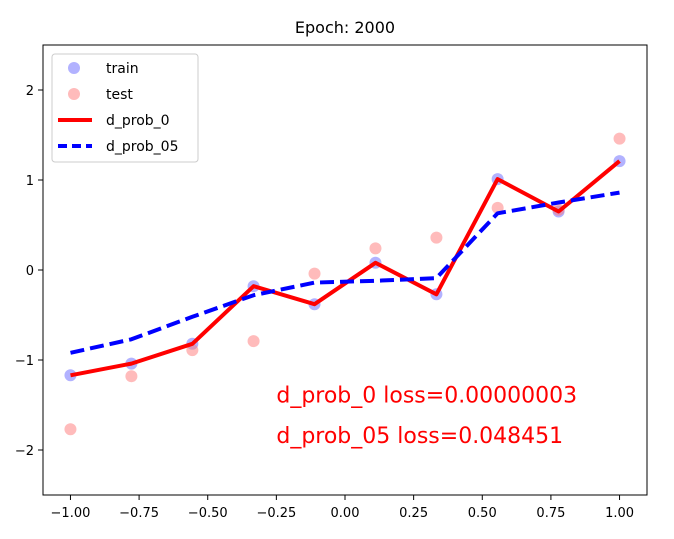 The height and width of the screenshot is (539, 674). What do you see at coordinates (30, 91) in the screenshot?
I see `y-tick-label: 2` at bounding box center [30, 91].